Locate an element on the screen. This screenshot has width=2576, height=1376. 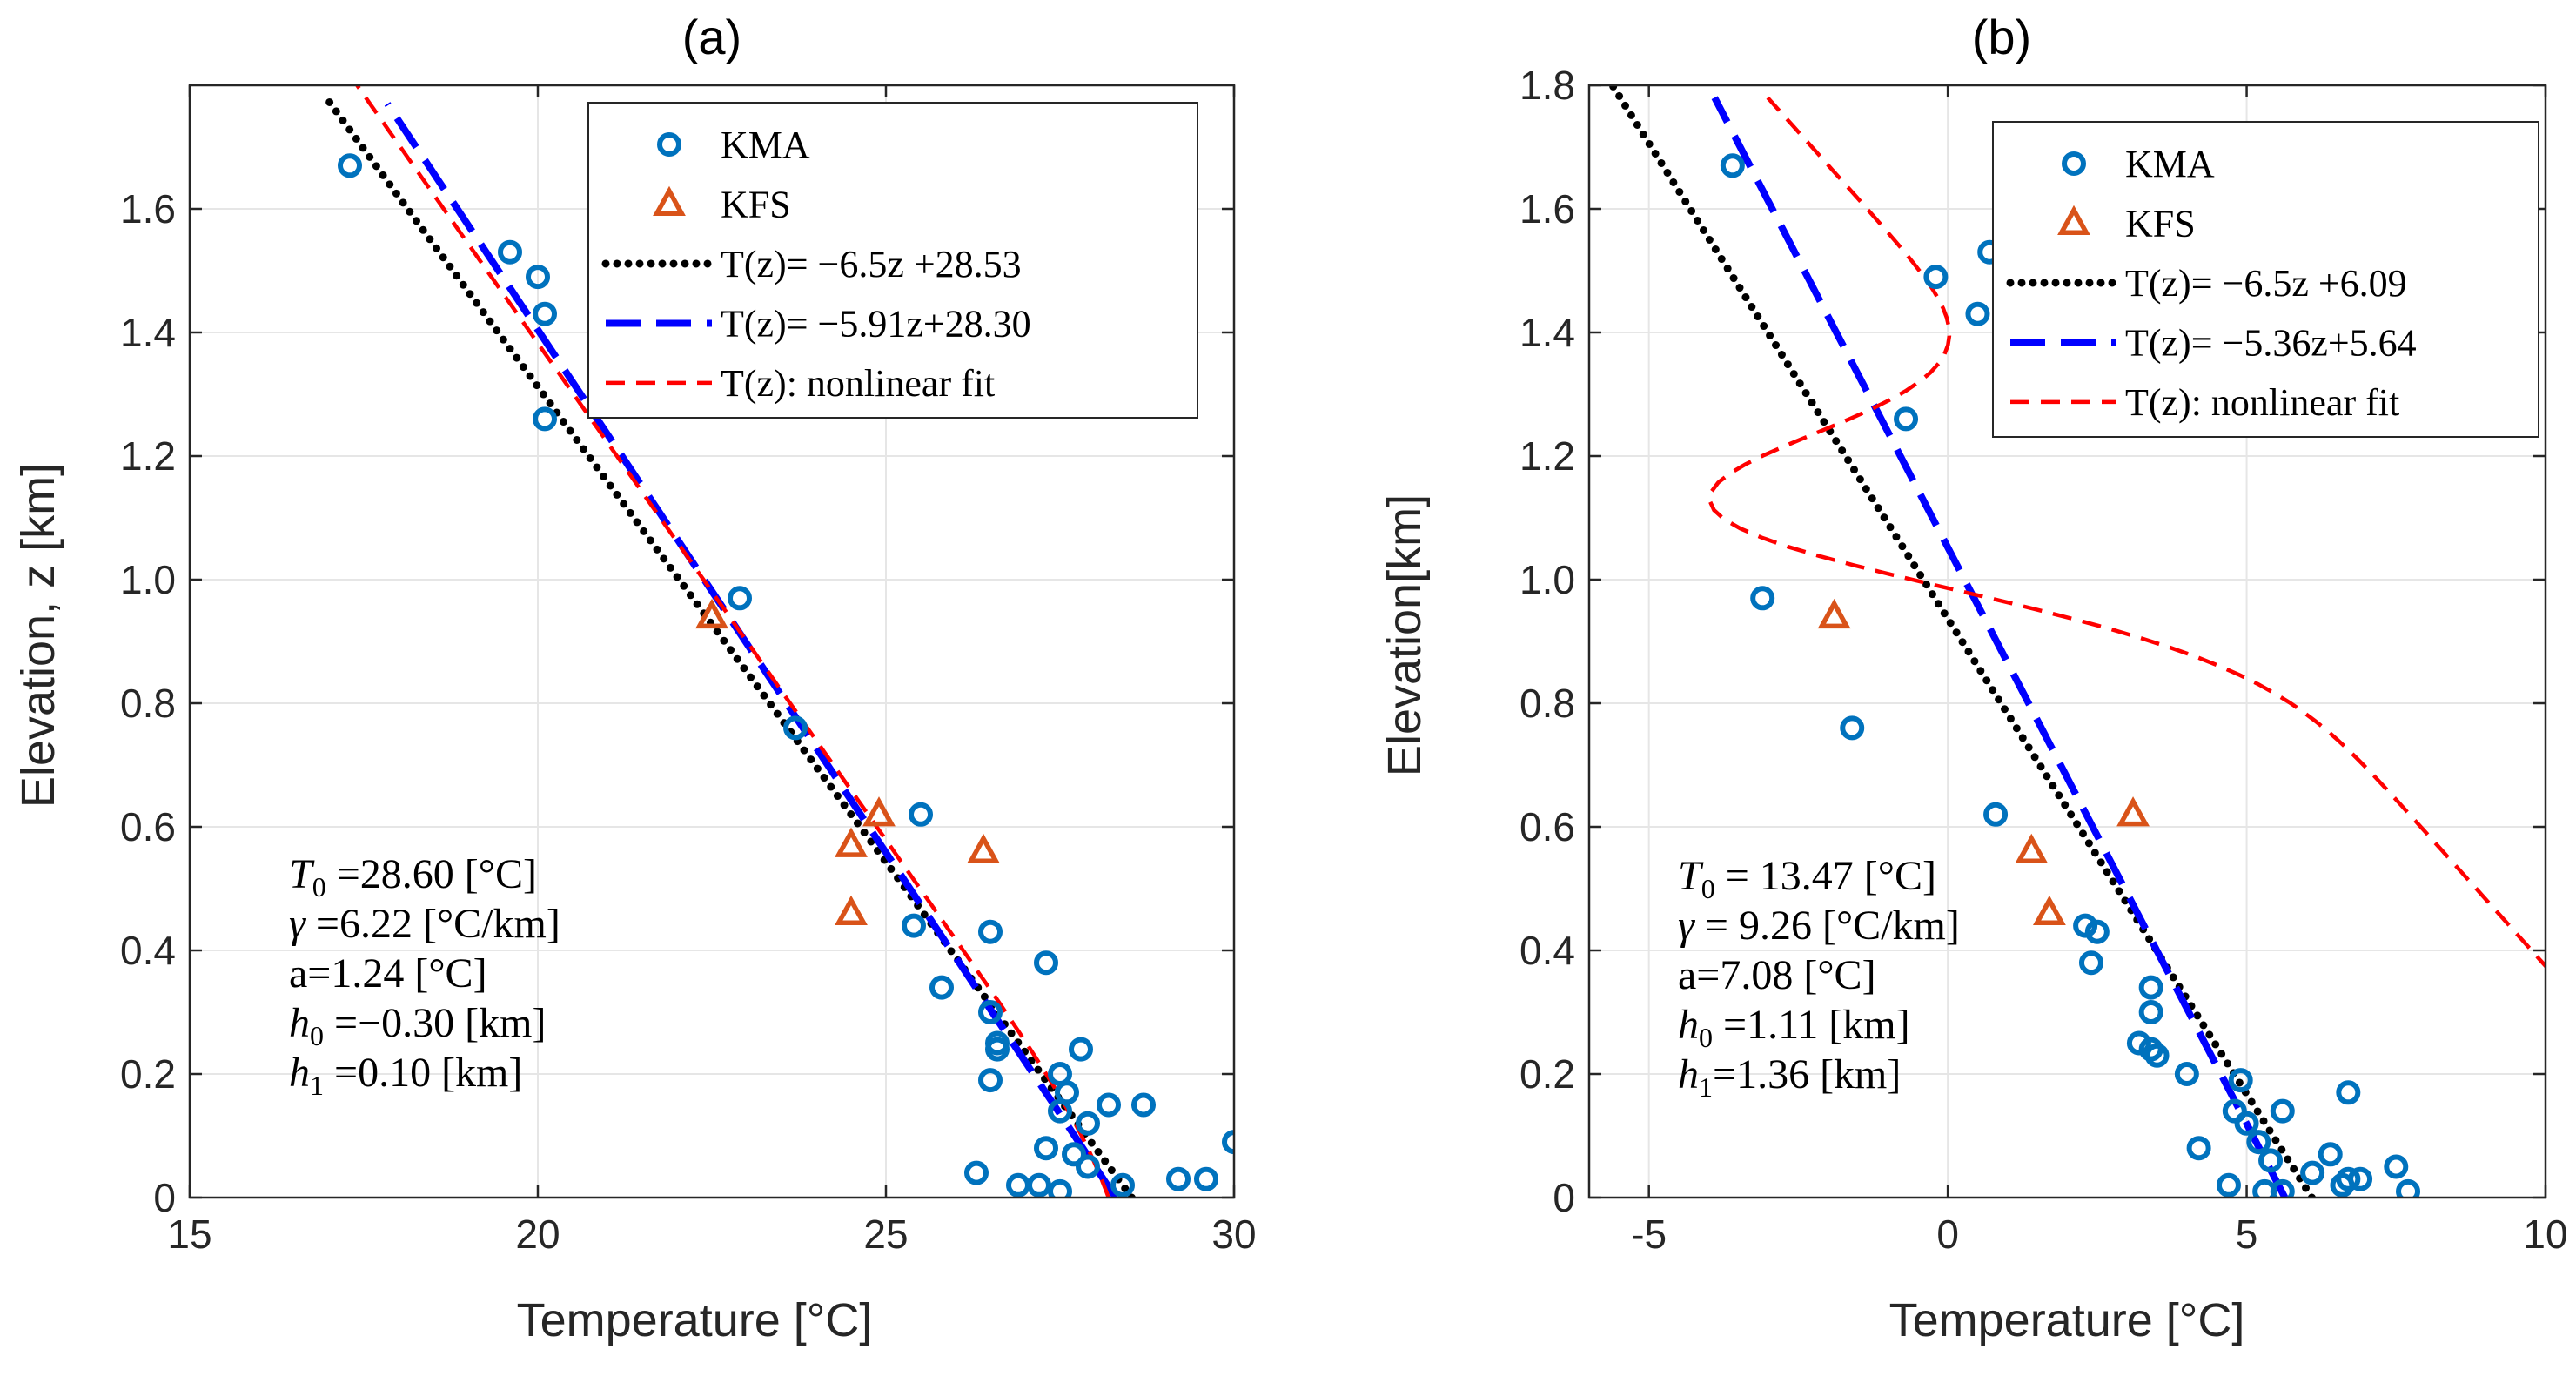
panel-a-legend-kma-marker is located at coordinates (669, 145).